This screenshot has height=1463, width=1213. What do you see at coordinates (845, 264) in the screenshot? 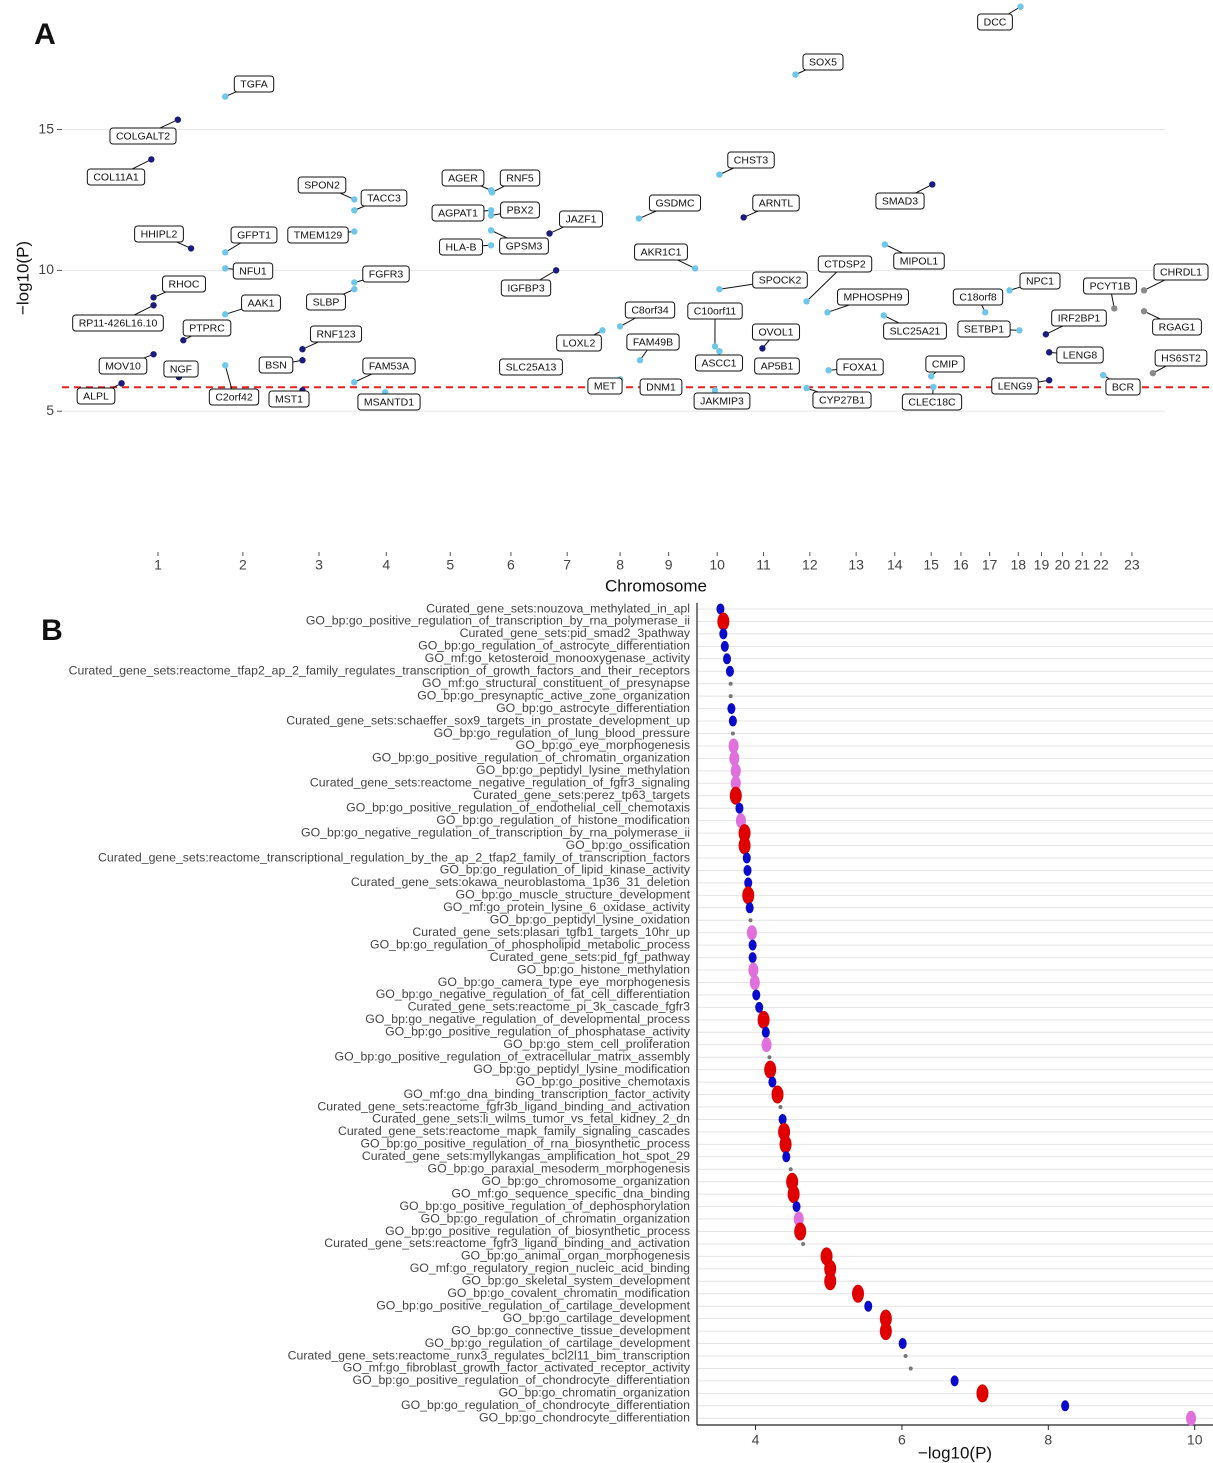
I see `gene-label: CTDSP2` at bounding box center [845, 264].